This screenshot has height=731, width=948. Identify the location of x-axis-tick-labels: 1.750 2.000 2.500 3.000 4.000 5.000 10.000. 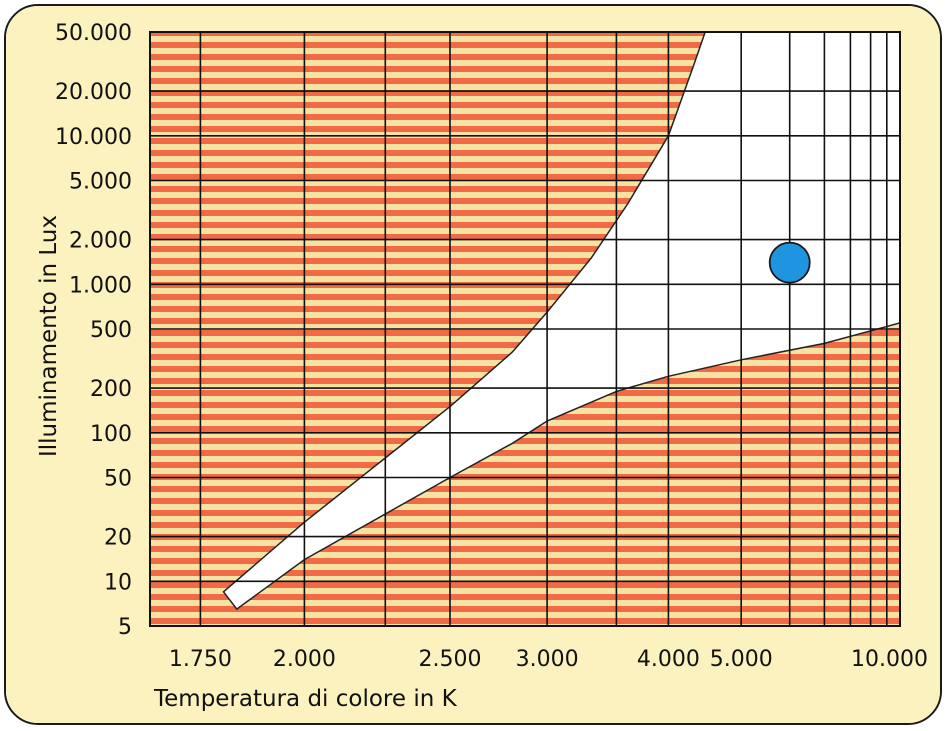
(548, 659).